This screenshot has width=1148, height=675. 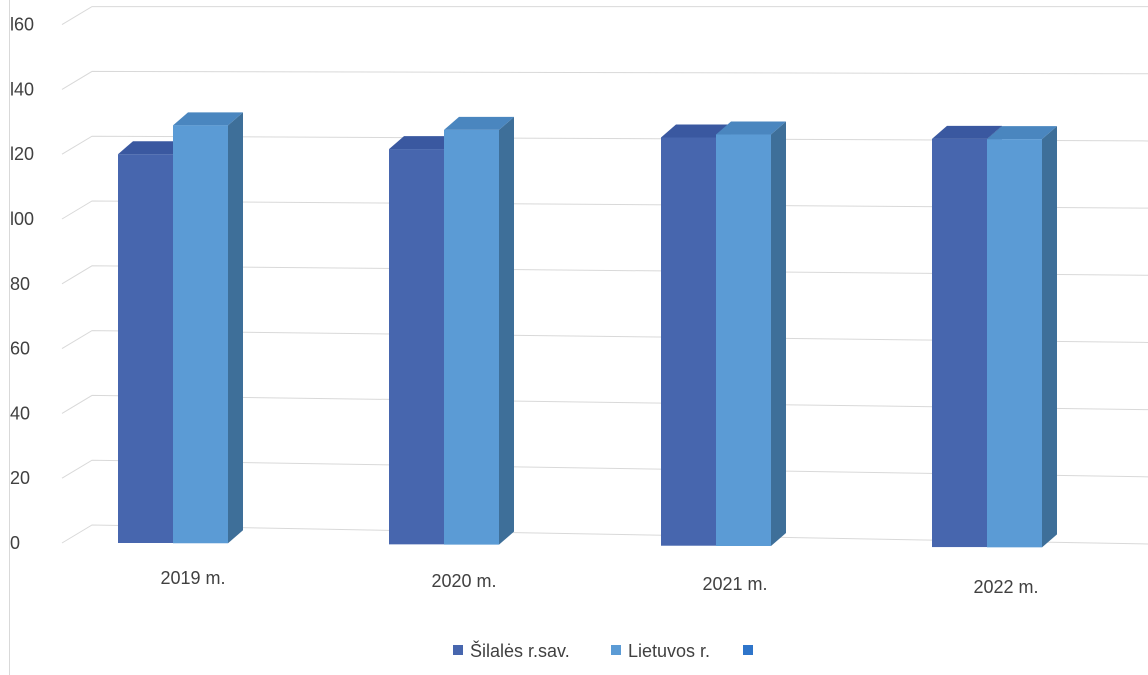 I want to click on y-tick-label: 80, so click(x=20, y=284).